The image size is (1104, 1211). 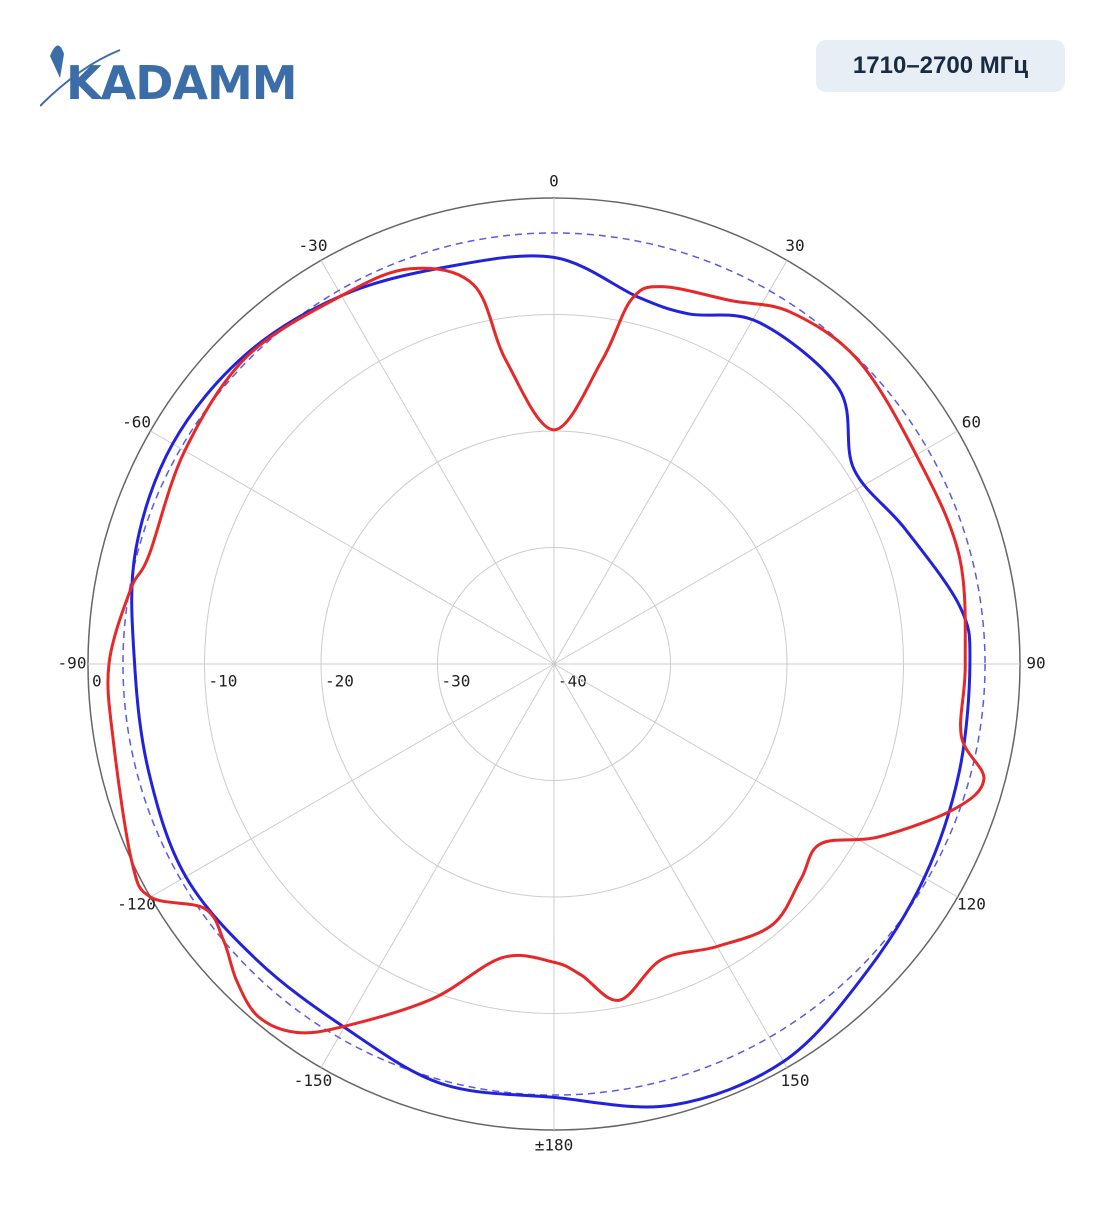 I want to click on theta-tick-label: 90, so click(x=1035, y=663).